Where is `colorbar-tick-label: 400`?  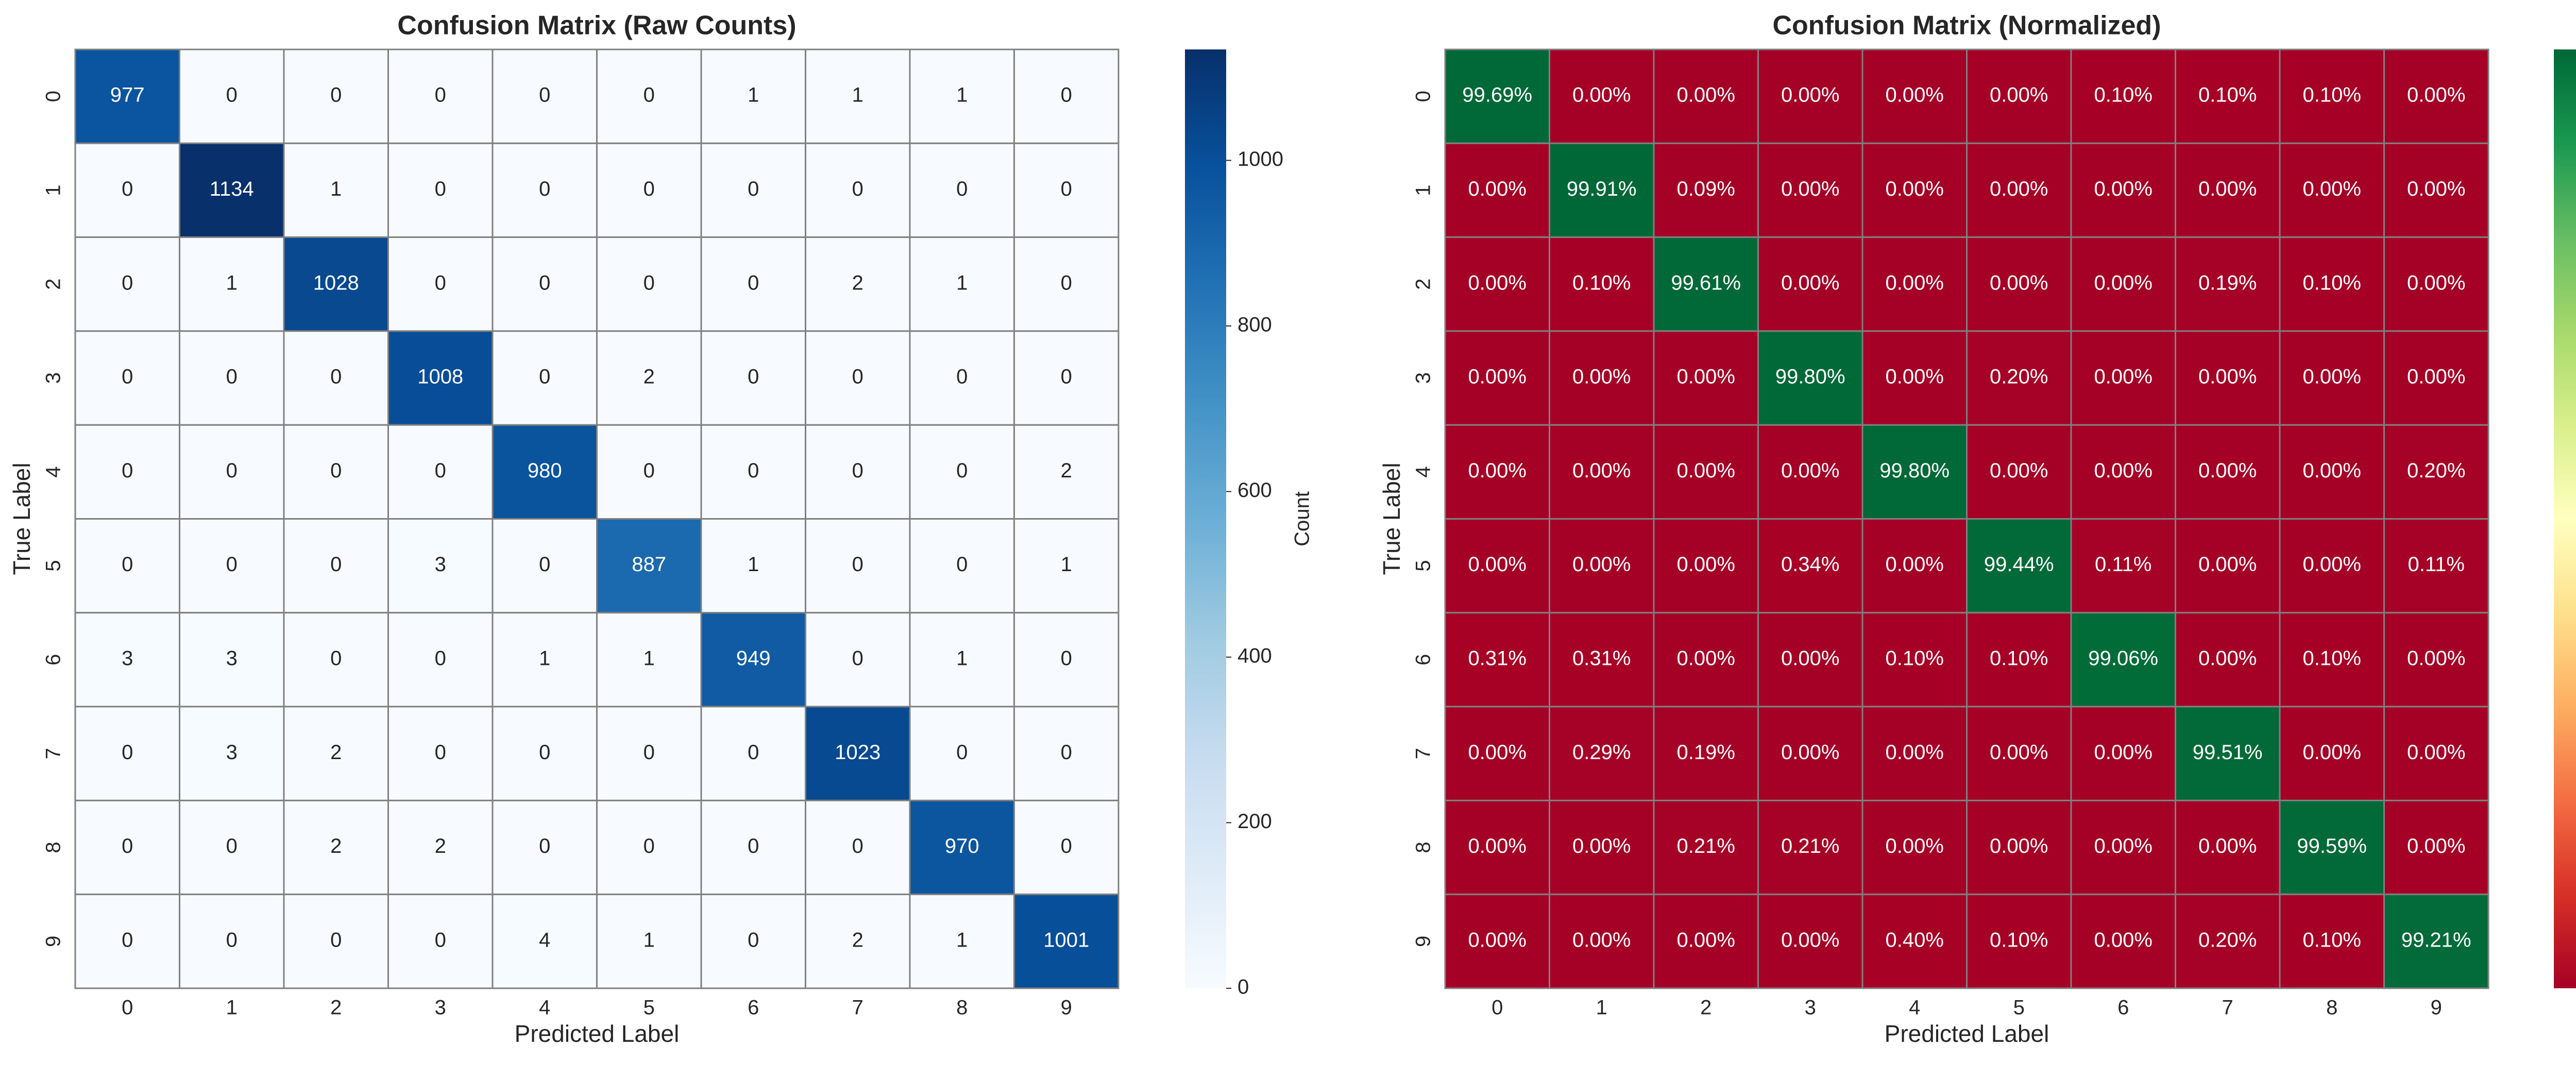
colorbar-tick-label: 400 is located at coordinates (1255, 656).